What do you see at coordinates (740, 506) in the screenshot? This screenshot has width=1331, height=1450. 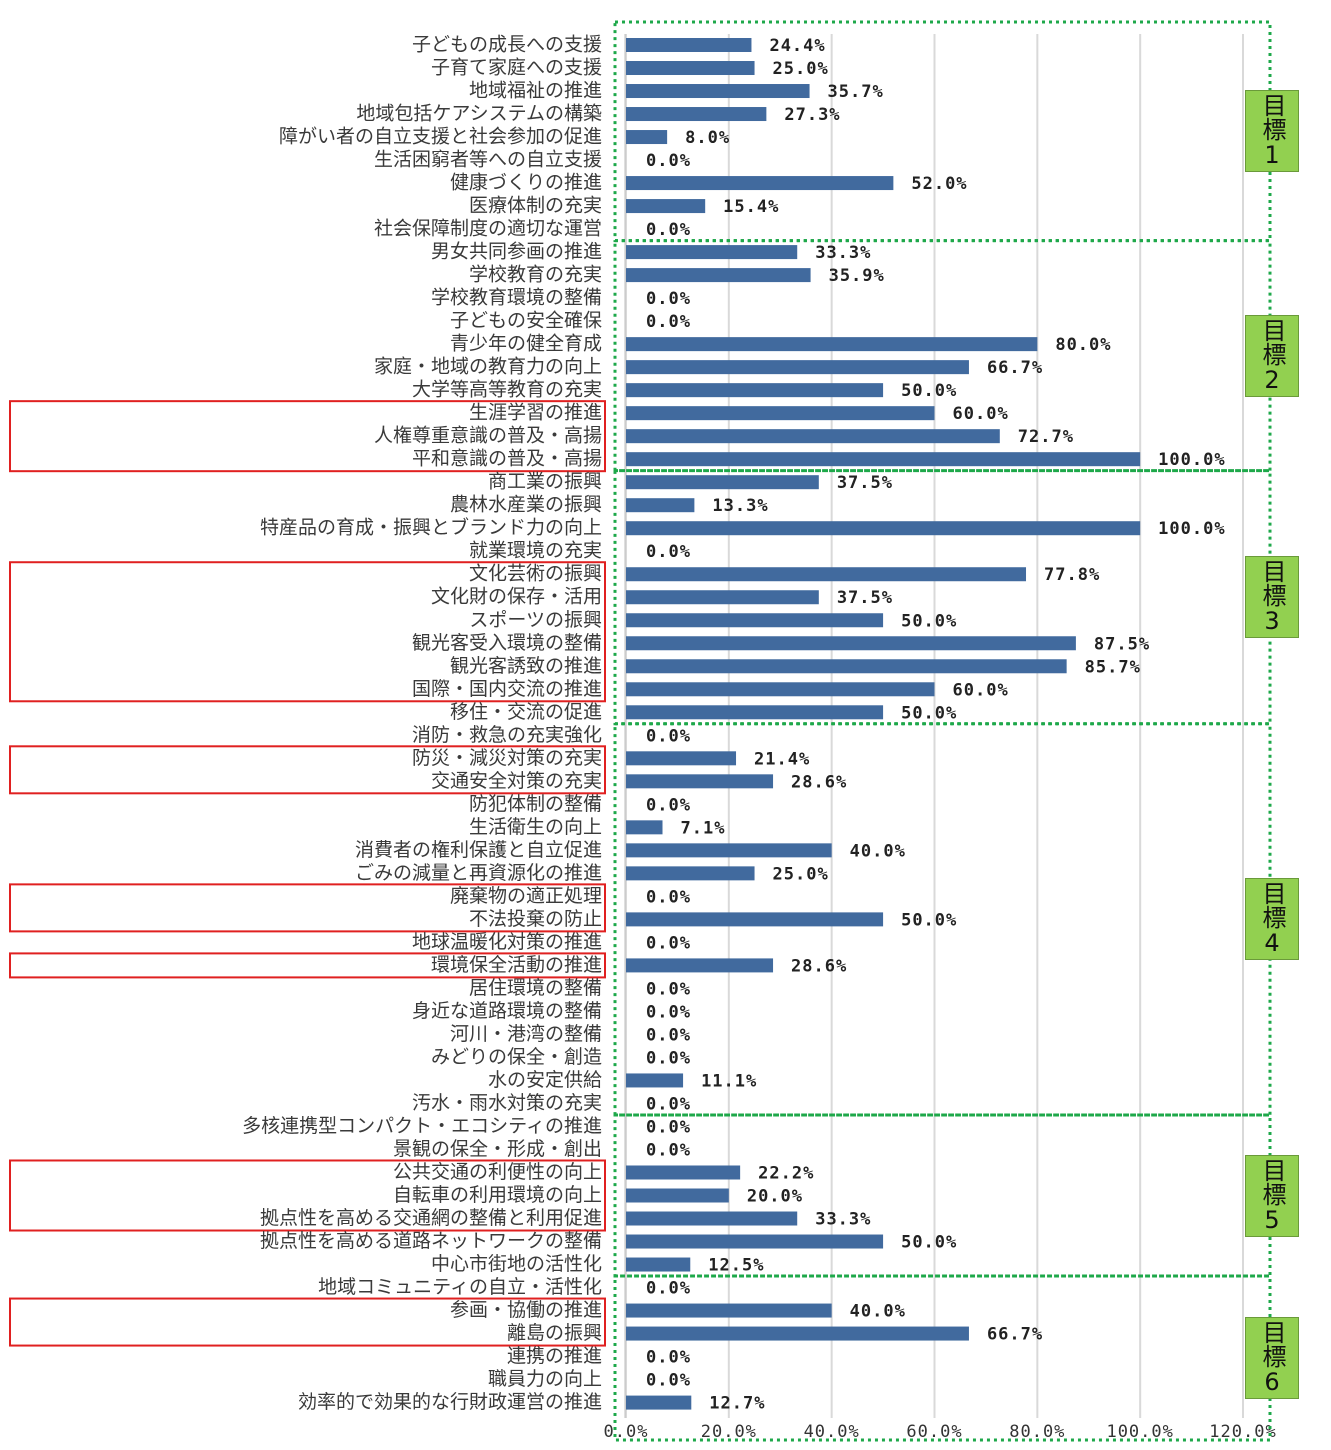 I see `value-label: 13.3%` at bounding box center [740, 506].